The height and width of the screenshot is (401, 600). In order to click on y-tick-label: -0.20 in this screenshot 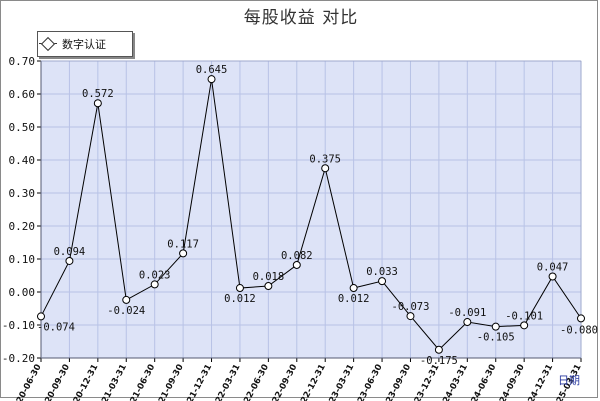, I will do `click(18, 358)`.